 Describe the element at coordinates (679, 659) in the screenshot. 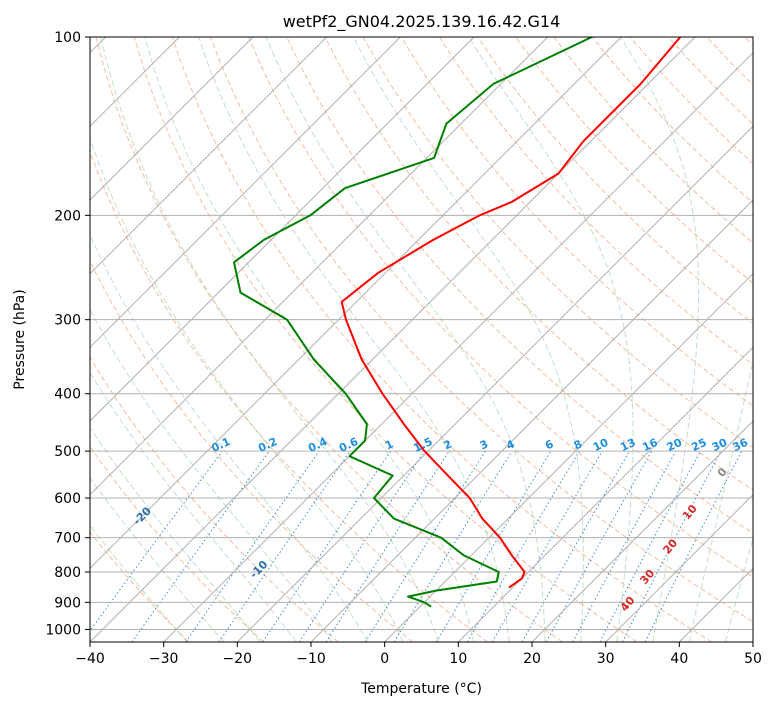

I see `x-tick-label: 40` at that location.